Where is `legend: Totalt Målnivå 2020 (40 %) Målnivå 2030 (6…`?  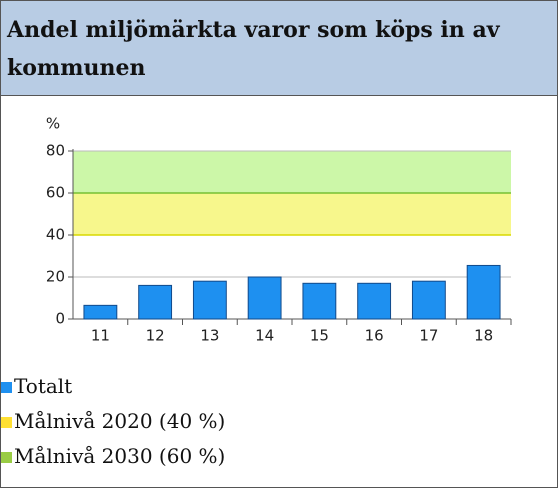
legend: Totalt Målnivå 2020 (40 %) Målnivå 2030 (6… is located at coordinates (113, 421).